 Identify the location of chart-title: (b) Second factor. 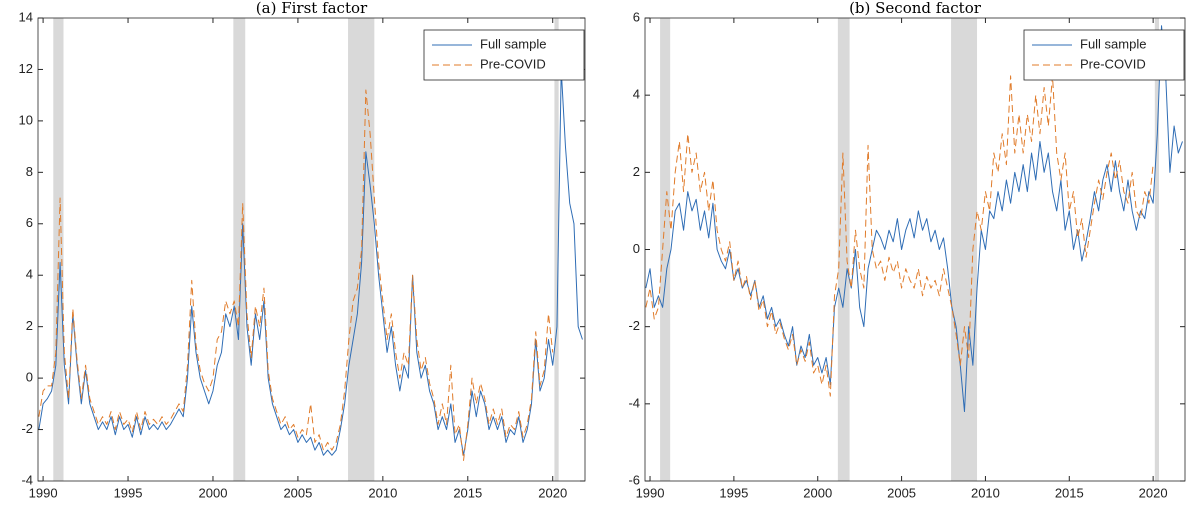
(915, 8).